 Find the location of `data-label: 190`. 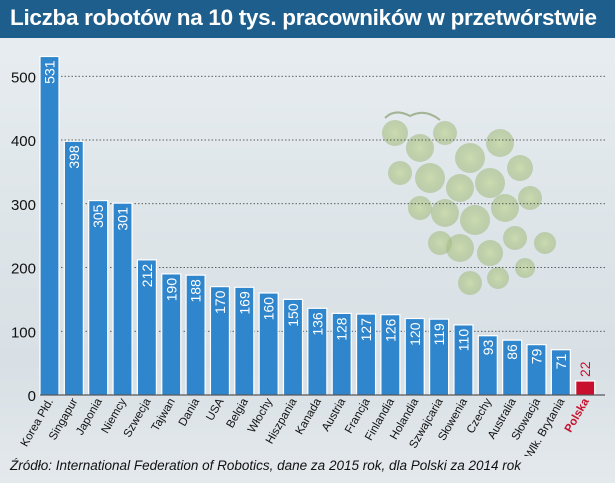

data-label: 190 is located at coordinates (171, 290).